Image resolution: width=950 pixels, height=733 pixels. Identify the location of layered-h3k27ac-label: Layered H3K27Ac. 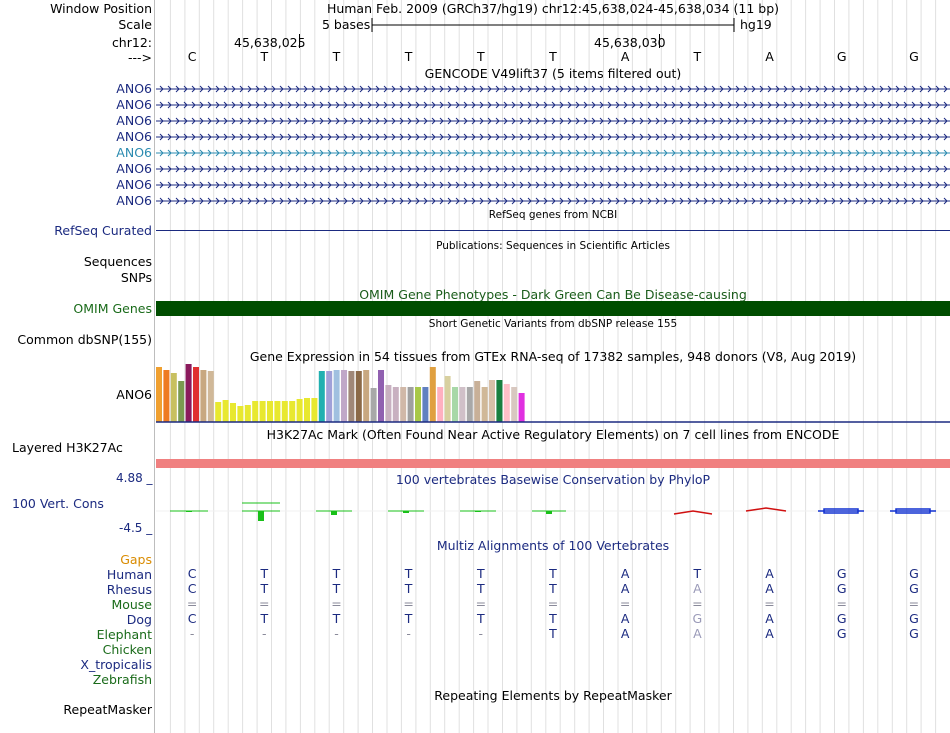
(67, 447).